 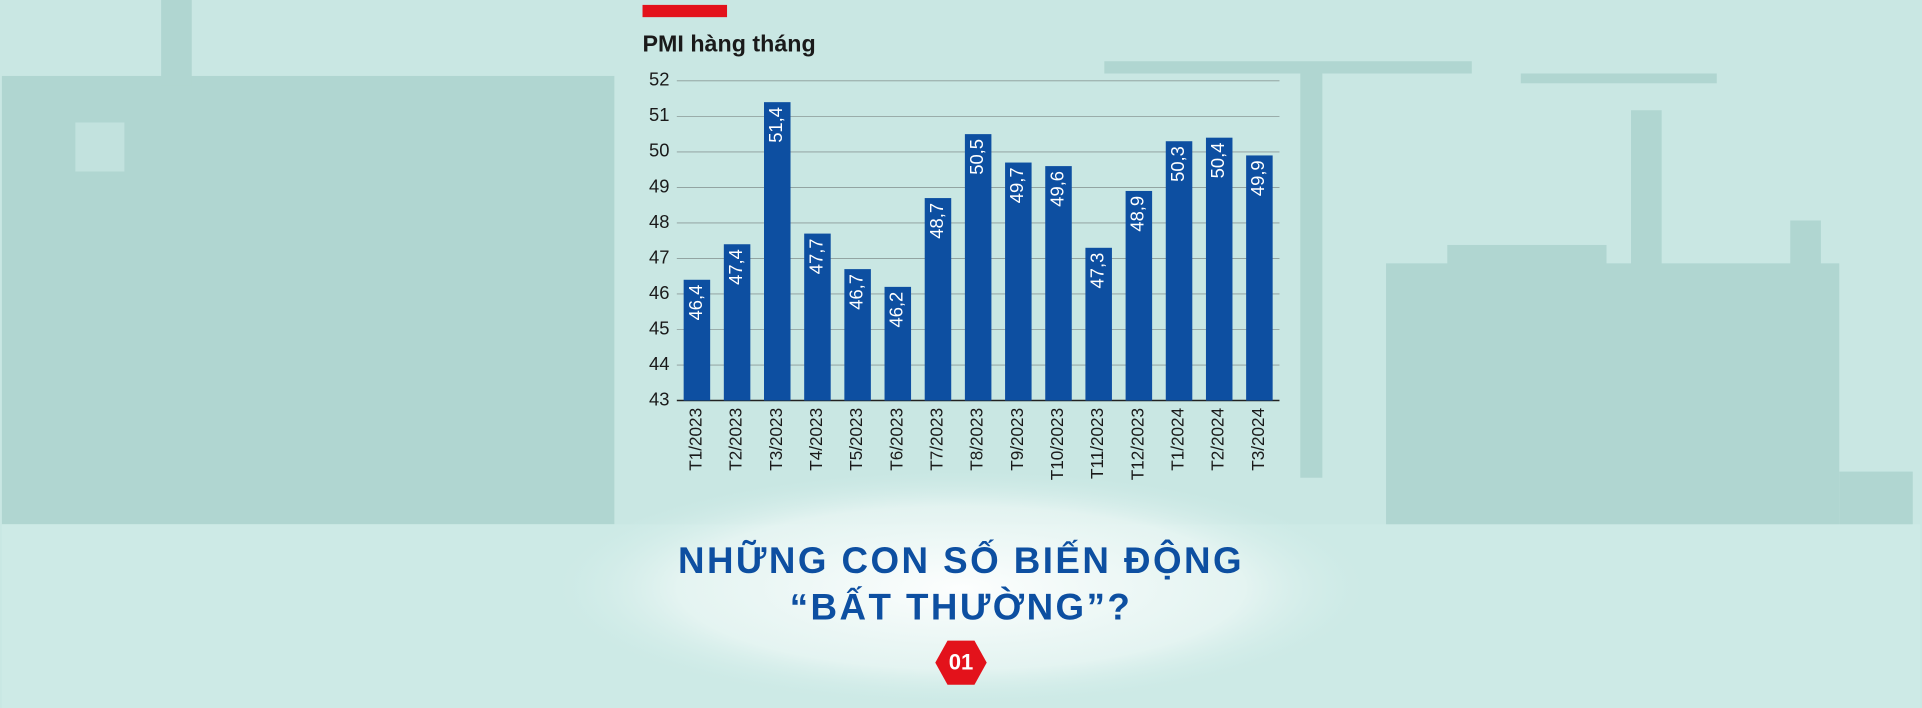 I want to click on y-tick-label: 46, so click(x=659, y=292).